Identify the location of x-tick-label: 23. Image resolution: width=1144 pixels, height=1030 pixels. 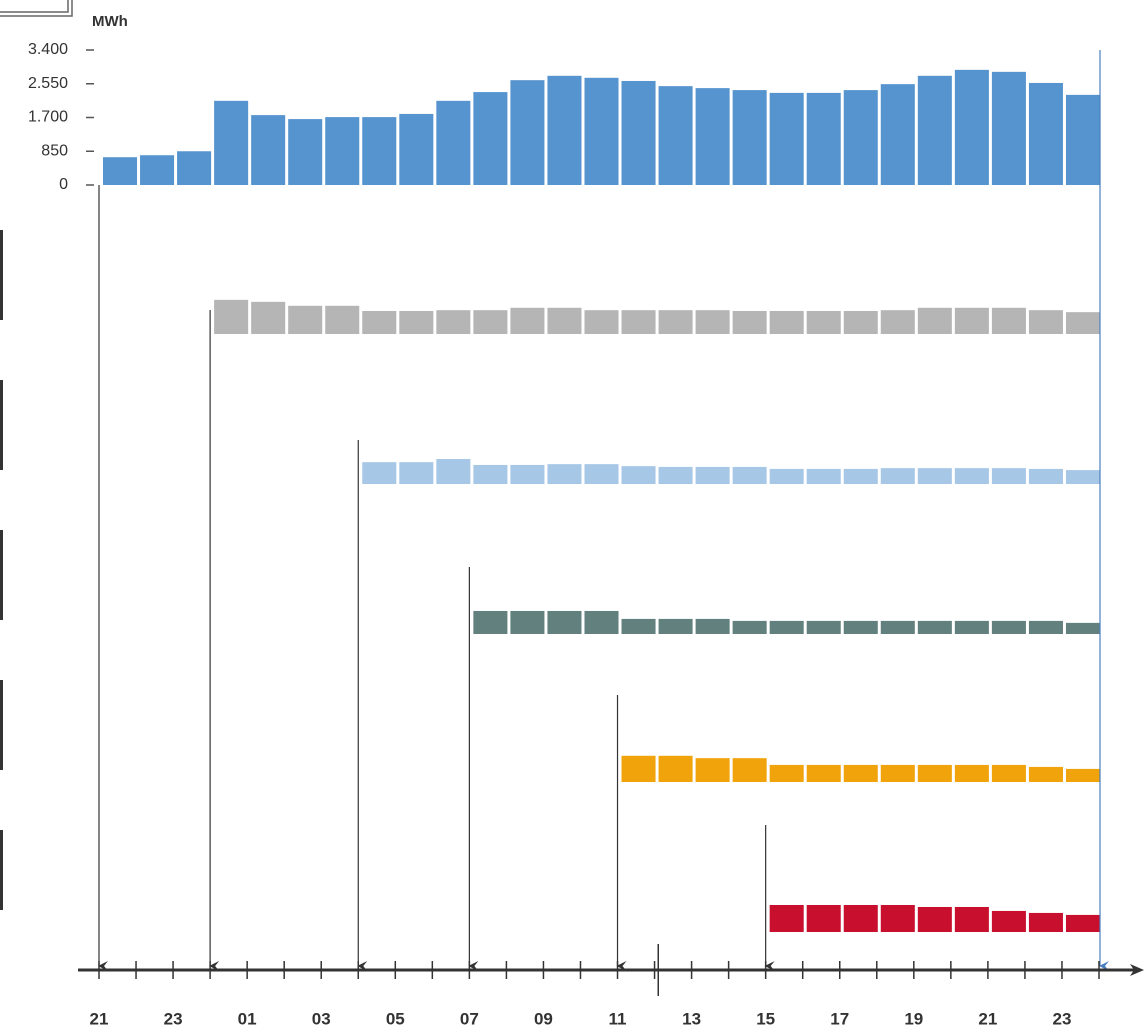
(173, 1018).